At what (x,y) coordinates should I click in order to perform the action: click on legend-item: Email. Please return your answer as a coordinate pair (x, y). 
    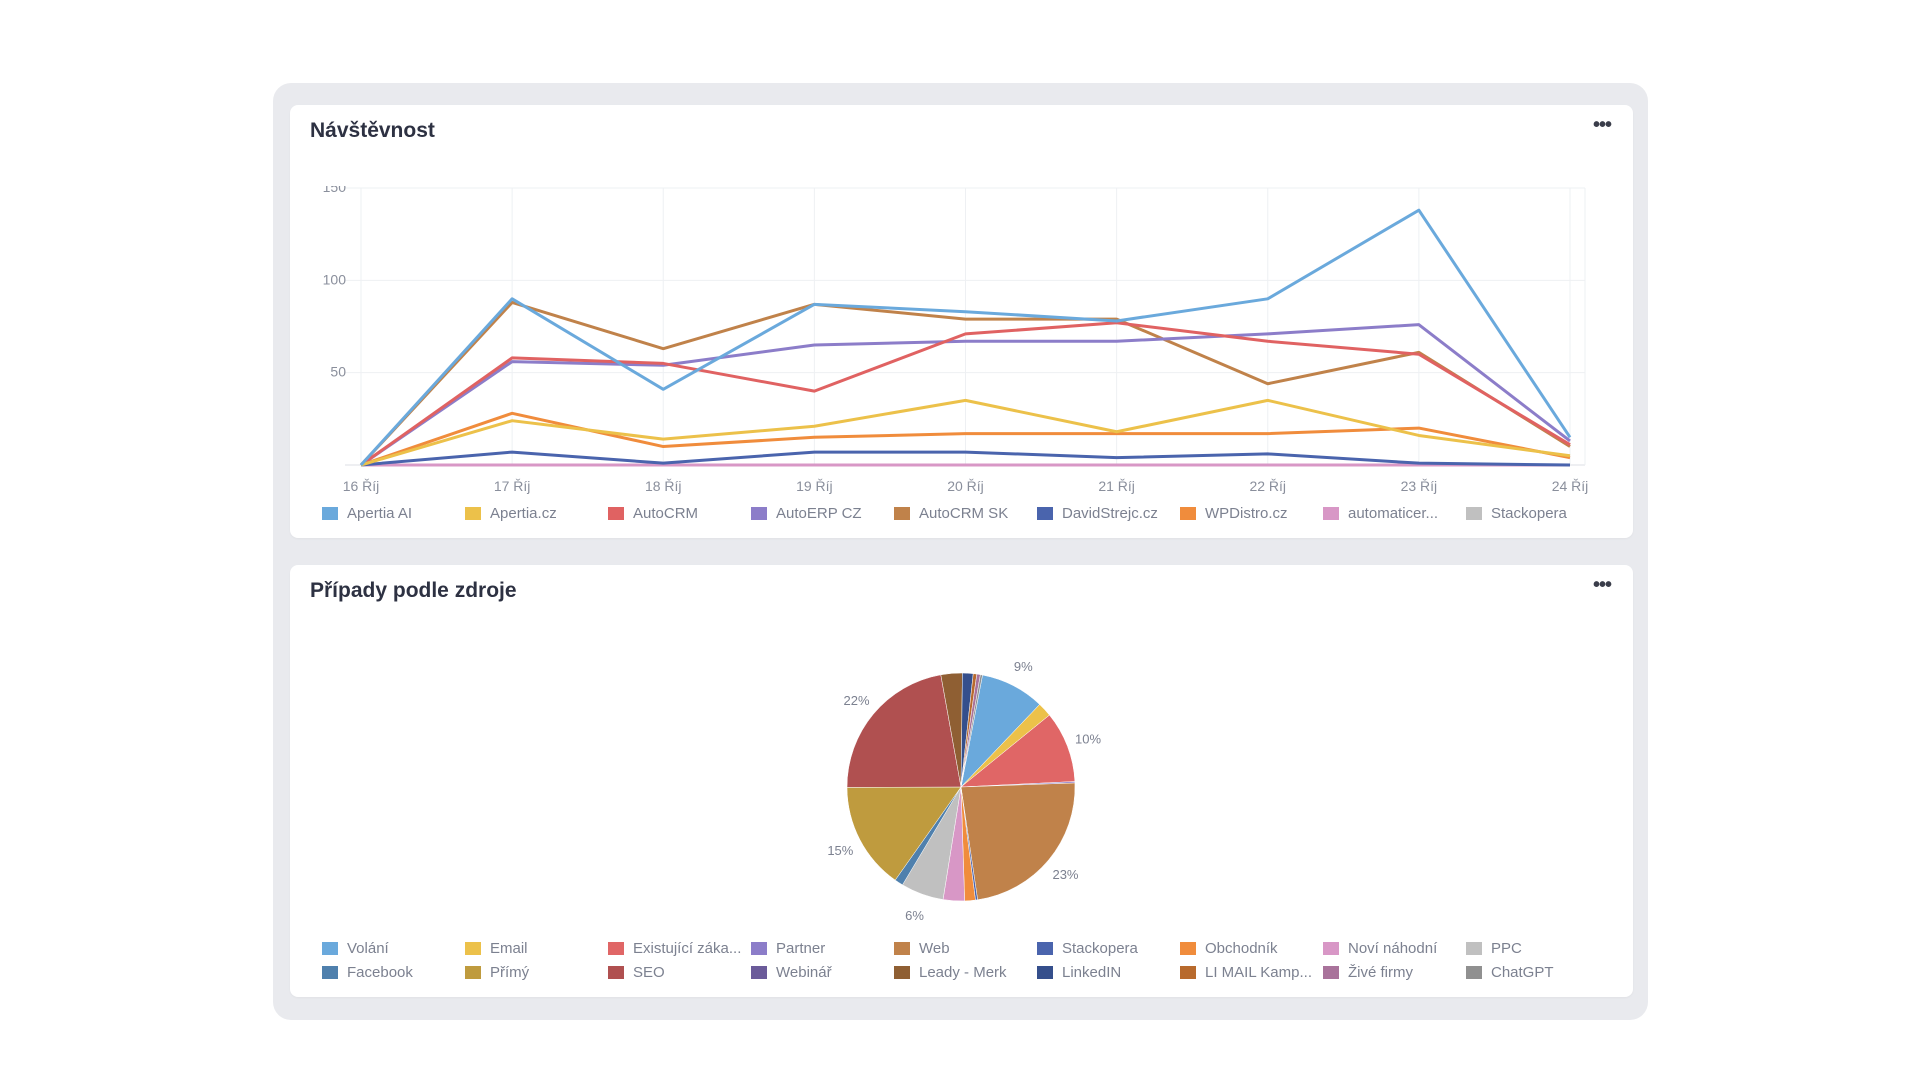
    Looking at the image, I should click on (536, 948).